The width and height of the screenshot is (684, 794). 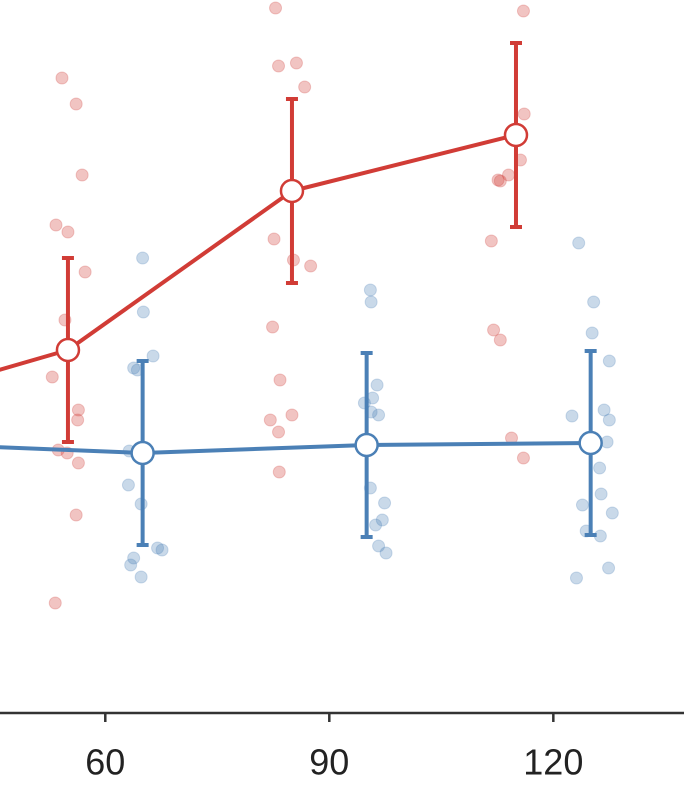 What do you see at coordinates (295, 448) in the screenshot?
I see `mean-line` at bounding box center [295, 448].